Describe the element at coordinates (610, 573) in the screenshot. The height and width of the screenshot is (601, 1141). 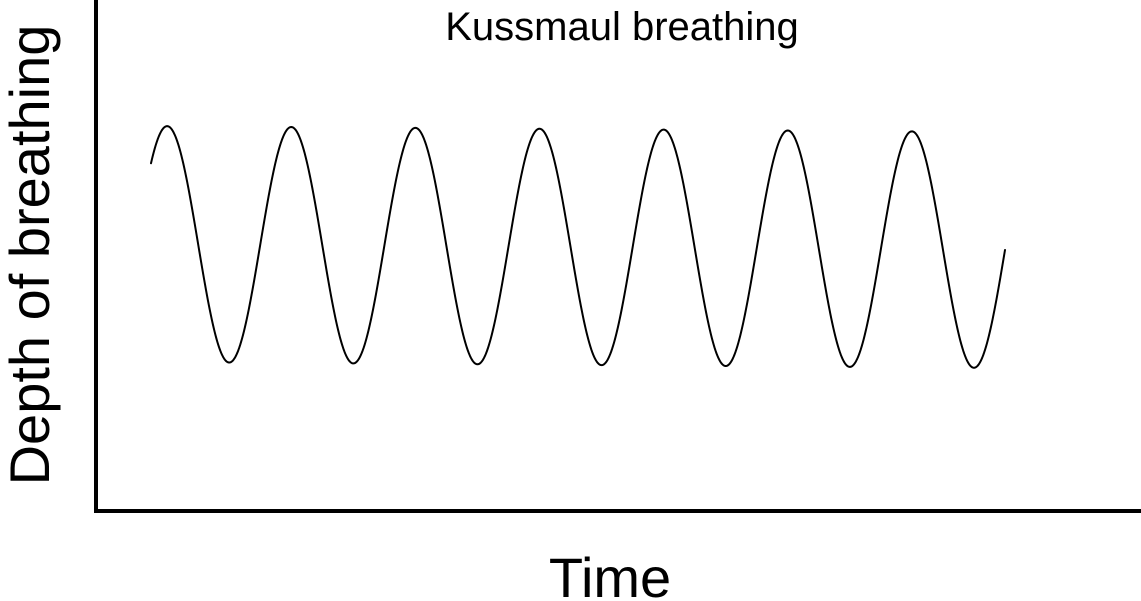
I see `x-axis-label: Time` at that location.